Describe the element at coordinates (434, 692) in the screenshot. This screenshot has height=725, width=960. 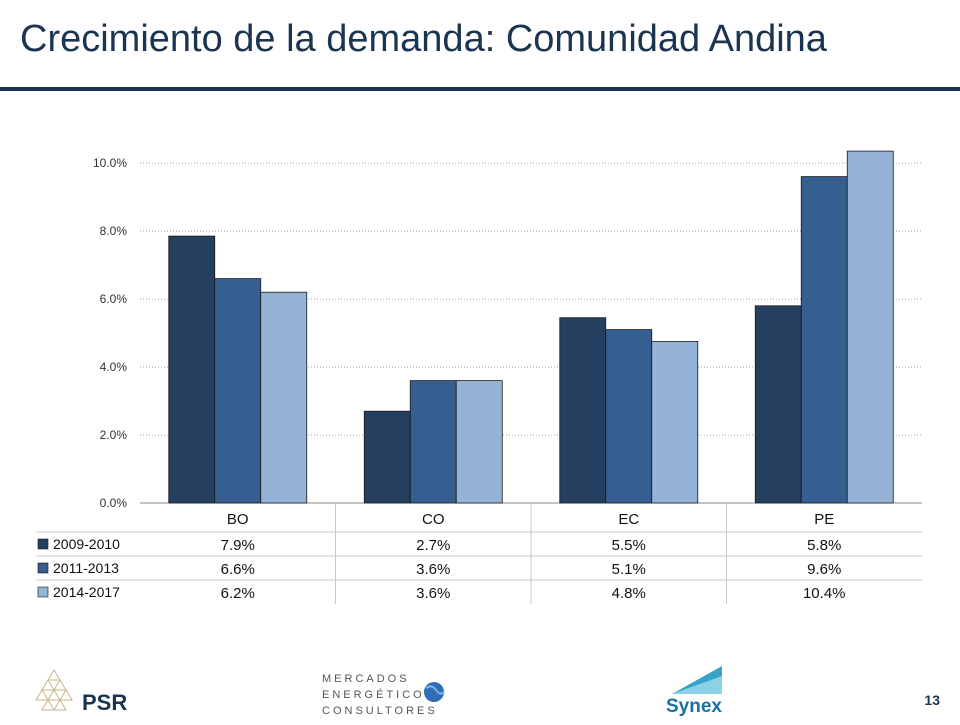
I see `globe-icon` at that location.